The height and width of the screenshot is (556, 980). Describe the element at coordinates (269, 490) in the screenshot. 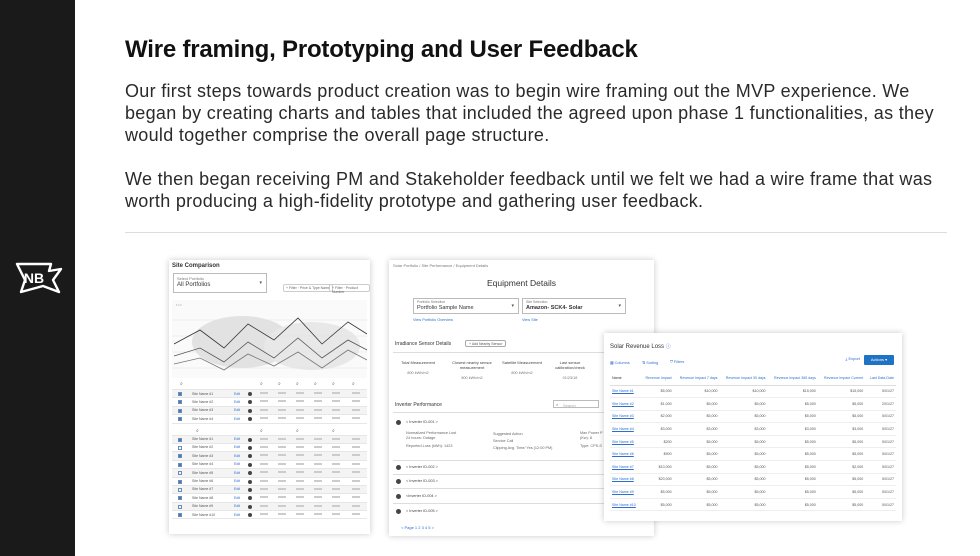

I see `table-row: Site Name #7 Edit` at that location.